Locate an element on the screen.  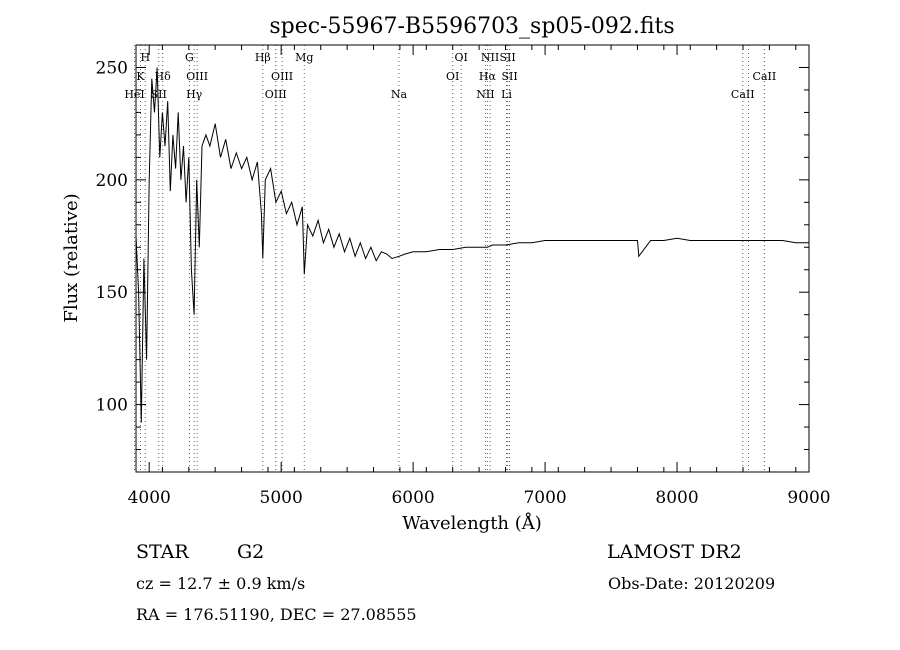
line-label-7: Hγ is located at coordinates (194, 94).